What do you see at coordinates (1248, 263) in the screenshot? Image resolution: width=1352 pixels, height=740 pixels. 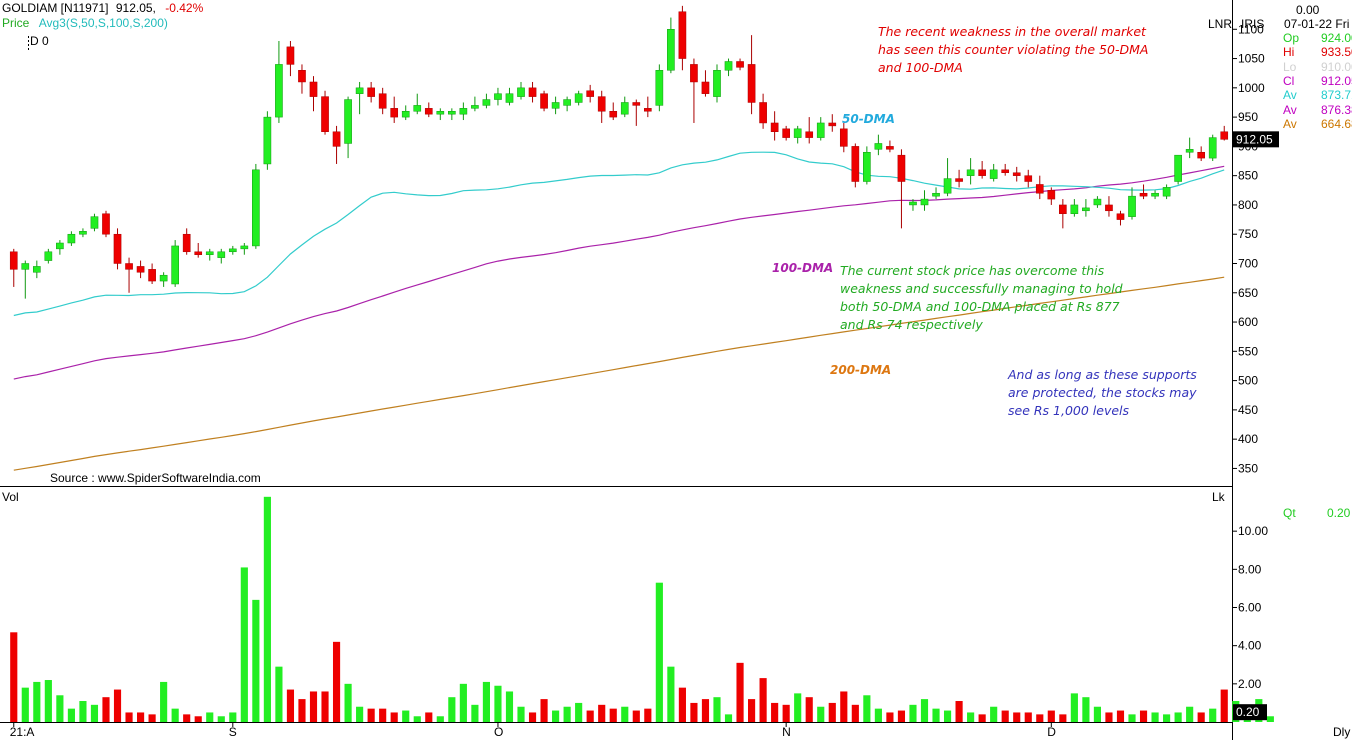 I see `price-tick-label: 700` at bounding box center [1248, 263].